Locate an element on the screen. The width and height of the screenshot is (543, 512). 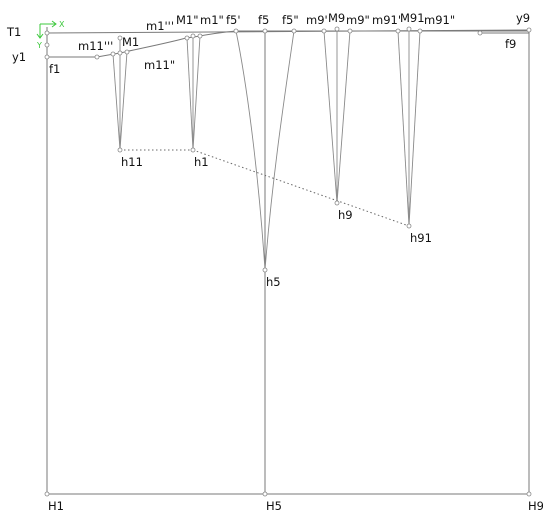
label-h91: h91 is located at coordinates (421, 238).